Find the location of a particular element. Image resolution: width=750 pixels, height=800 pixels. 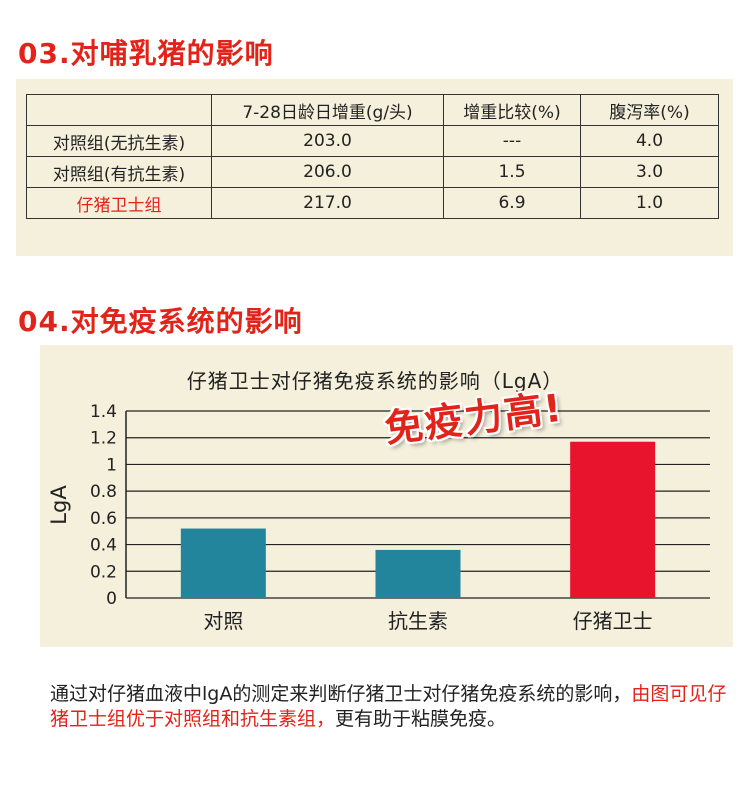

table-row: 仔猪卫士组 217.0 6.9 1.0 is located at coordinates (372, 203).